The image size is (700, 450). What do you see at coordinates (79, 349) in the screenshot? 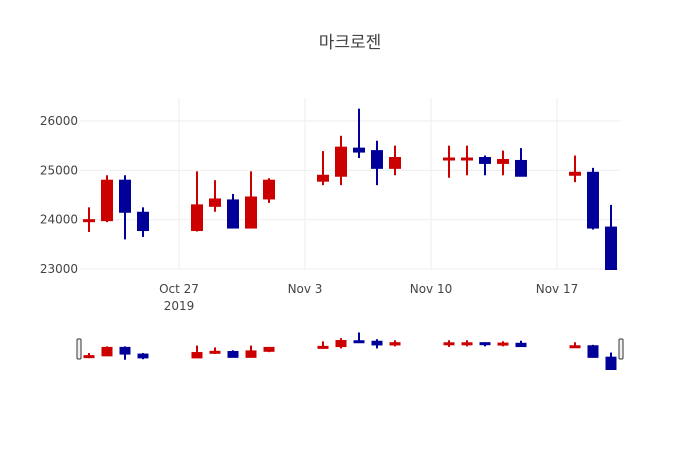
I see `range-slider-left-handle` at bounding box center [79, 349].